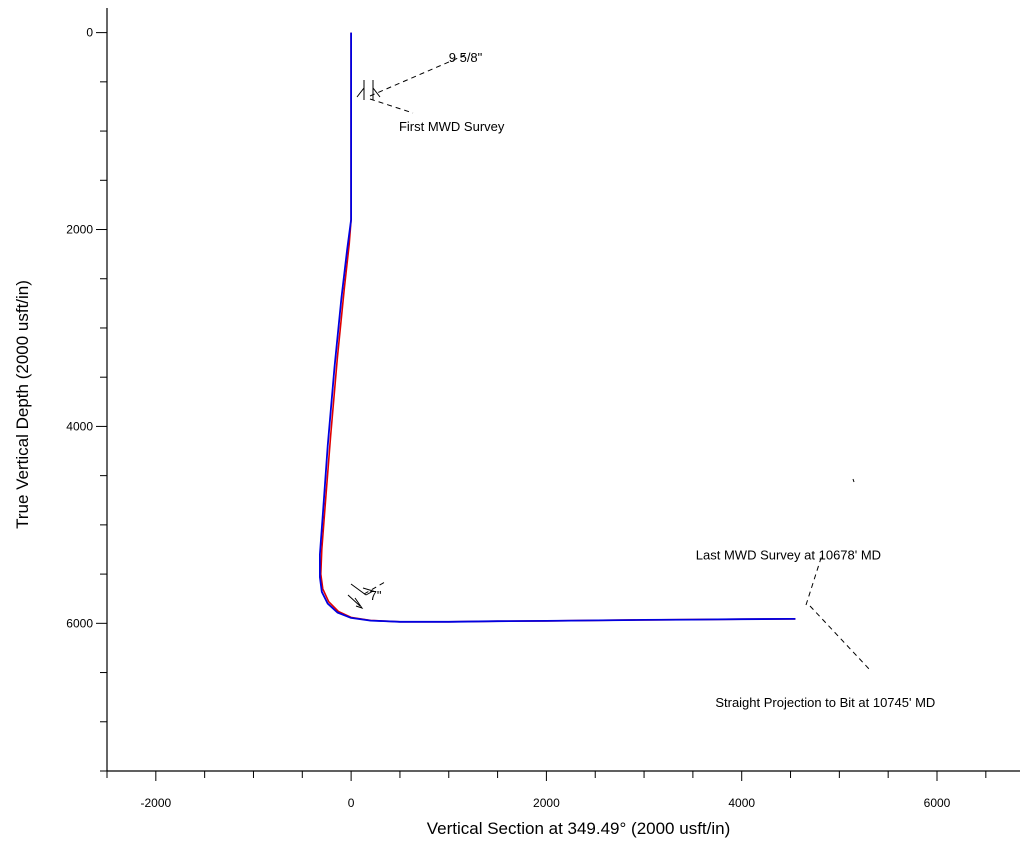 This screenshot has height=848, width=1034. I want to click on casing-shoe-left, so click(360, 92).